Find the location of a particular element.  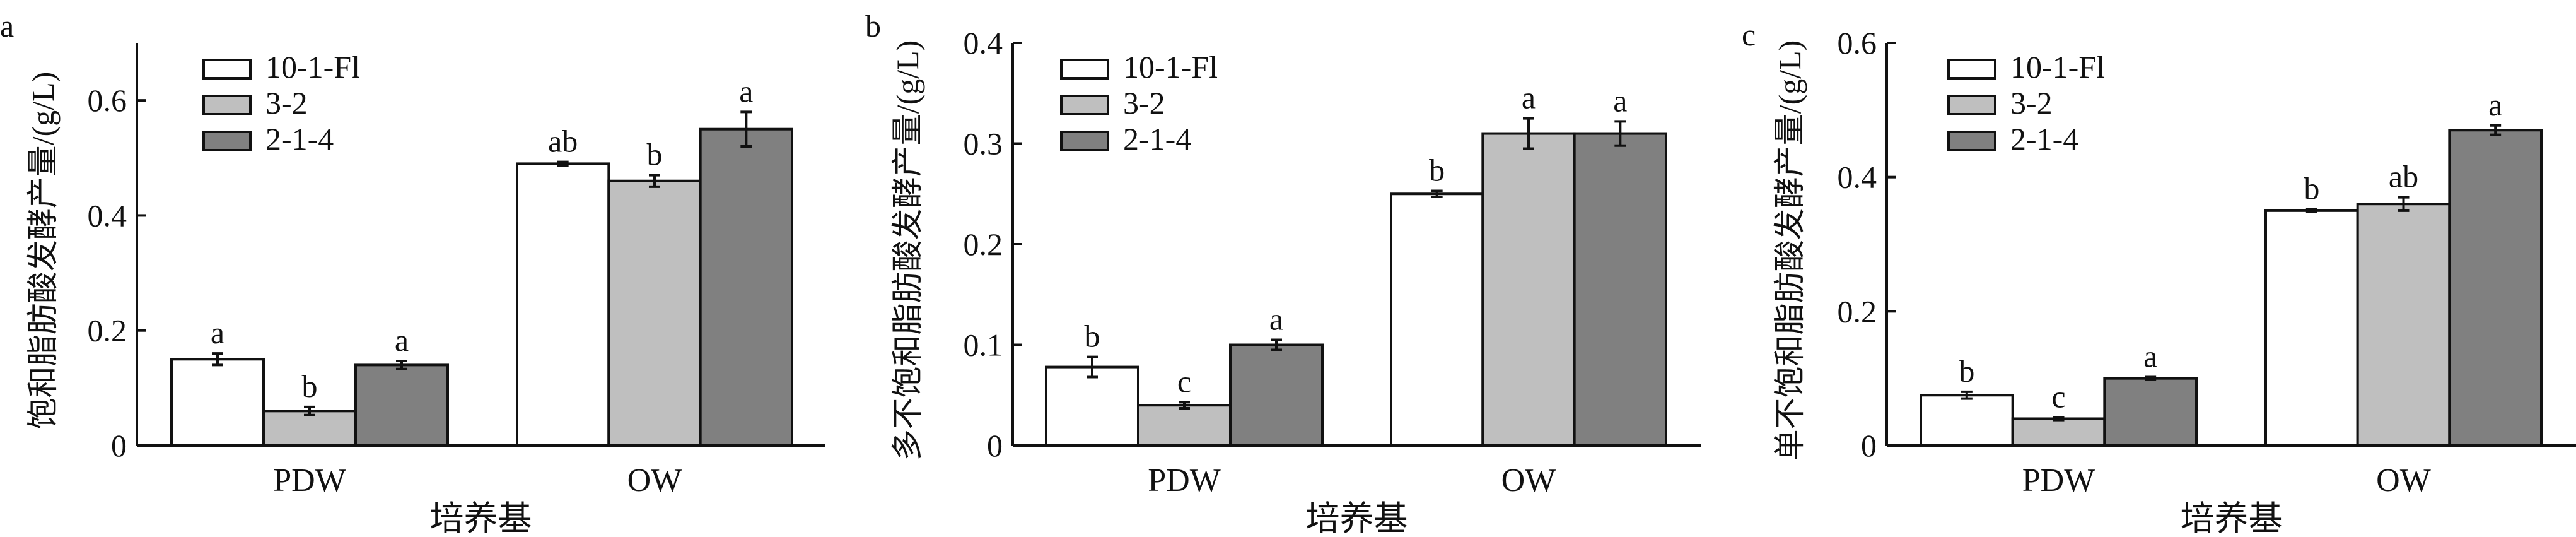

panel-label: a is located at coordinates (7, 26).